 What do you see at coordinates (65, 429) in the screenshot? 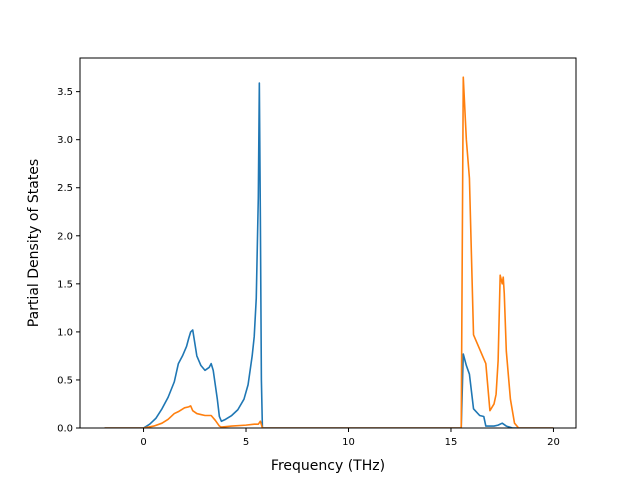
I see `y-tick-label: 0.0` at bounding box center [65, 429].